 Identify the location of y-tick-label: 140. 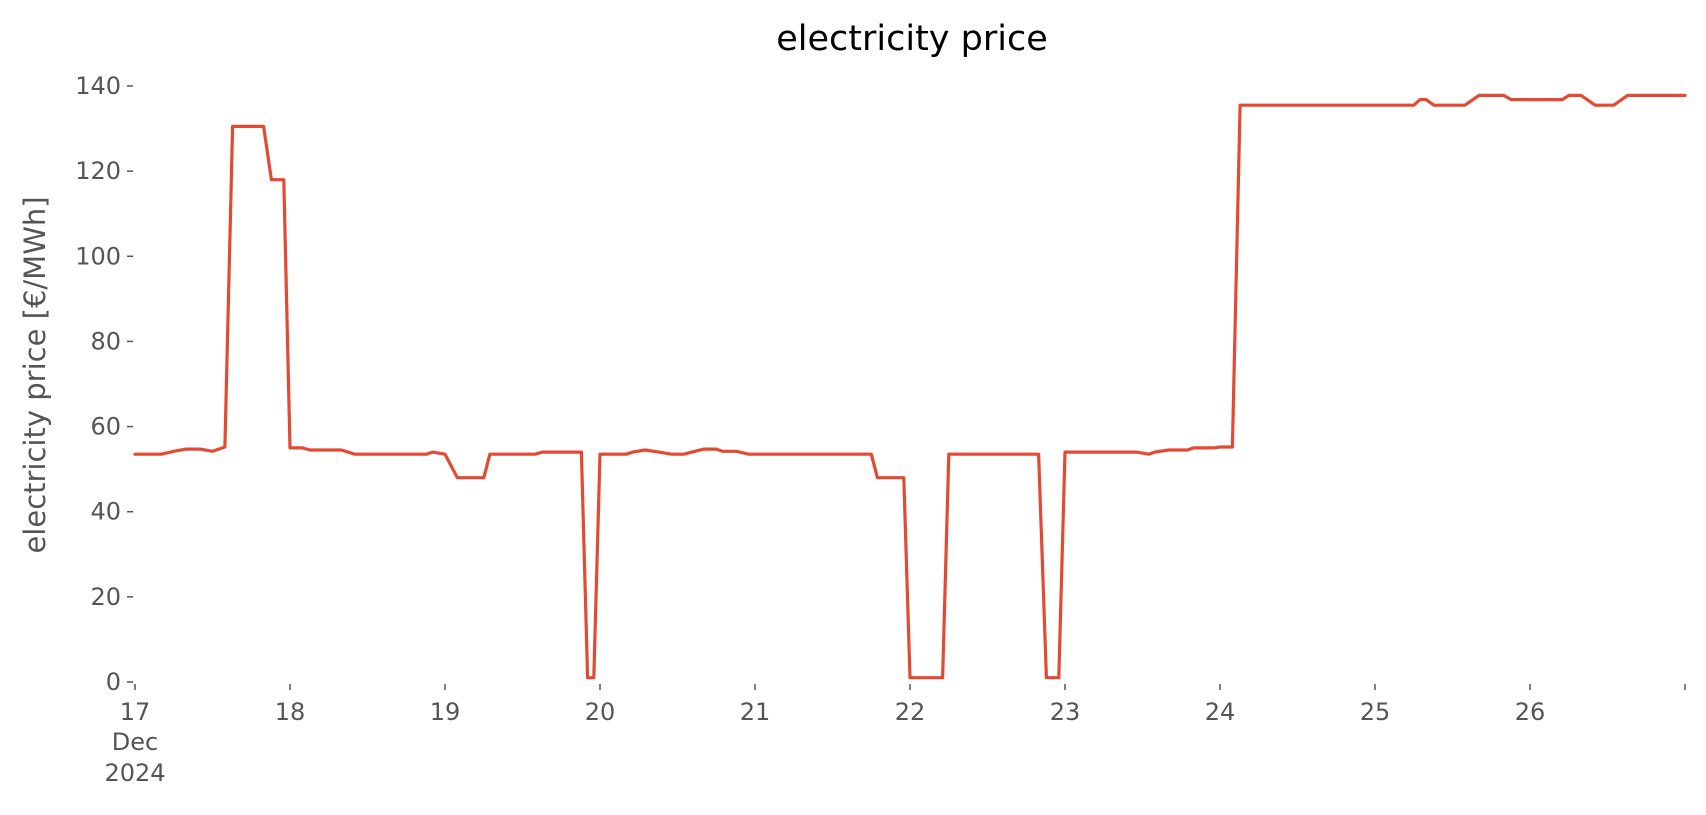
(98, 86).